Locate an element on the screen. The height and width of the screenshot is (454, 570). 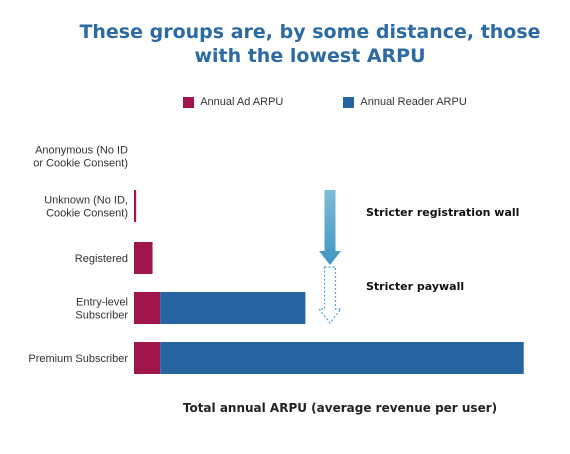
arrow-solid-registration is located at coordinates (330, 227).